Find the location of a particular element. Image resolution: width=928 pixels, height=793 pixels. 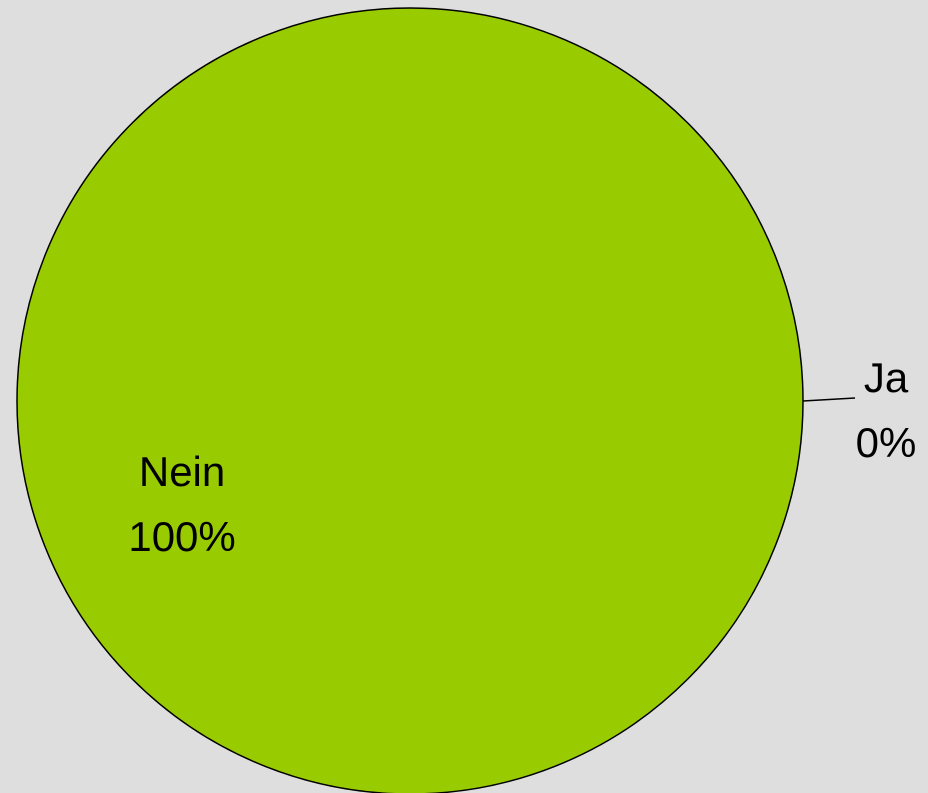

slice-label: Ja is located at coordinates (886, 377).